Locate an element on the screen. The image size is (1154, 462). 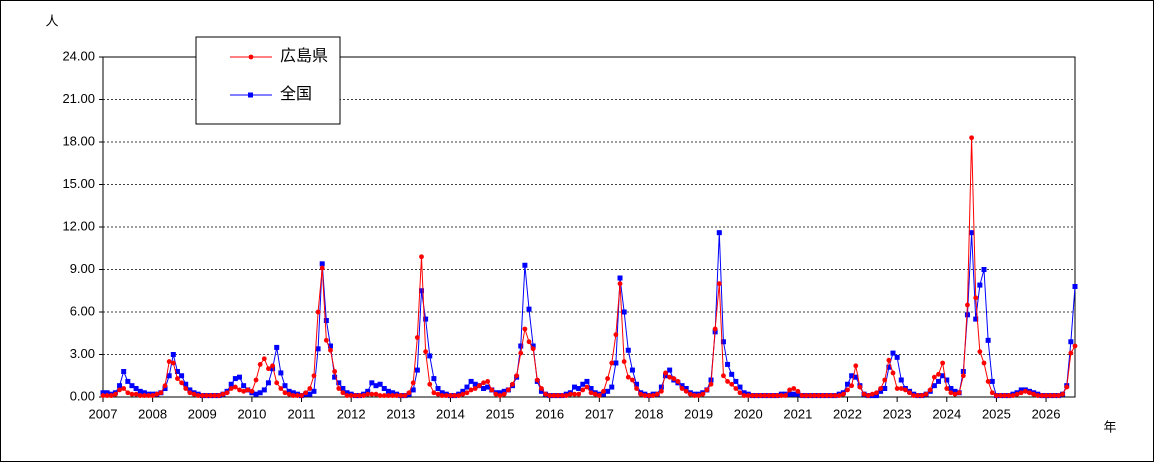
x-tick-label: 2022 is located at coordinates (847, 413).